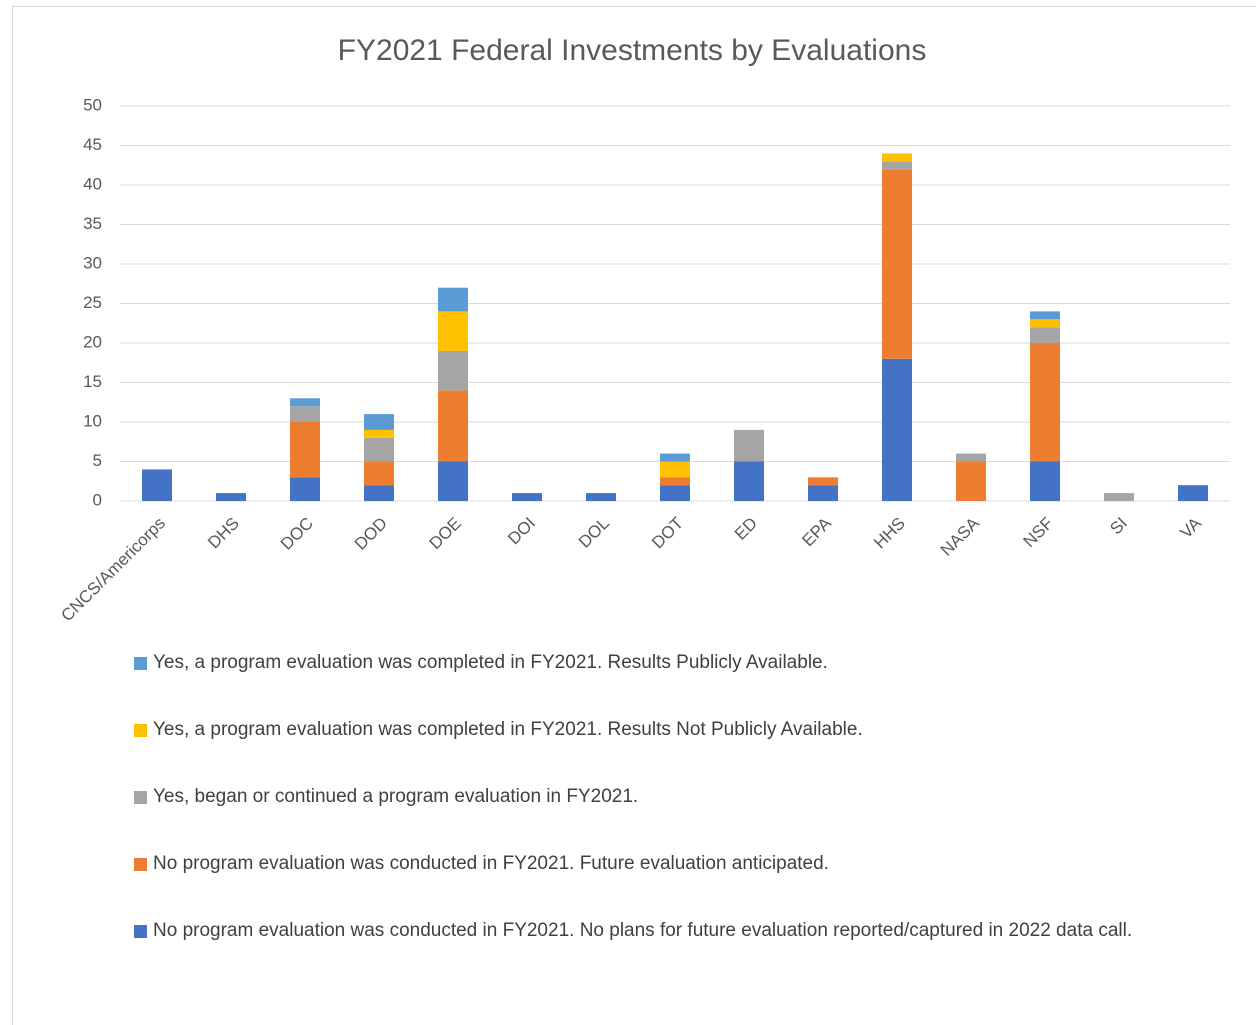  I want to click on x-tick-label: SI, so click(1118, 526).